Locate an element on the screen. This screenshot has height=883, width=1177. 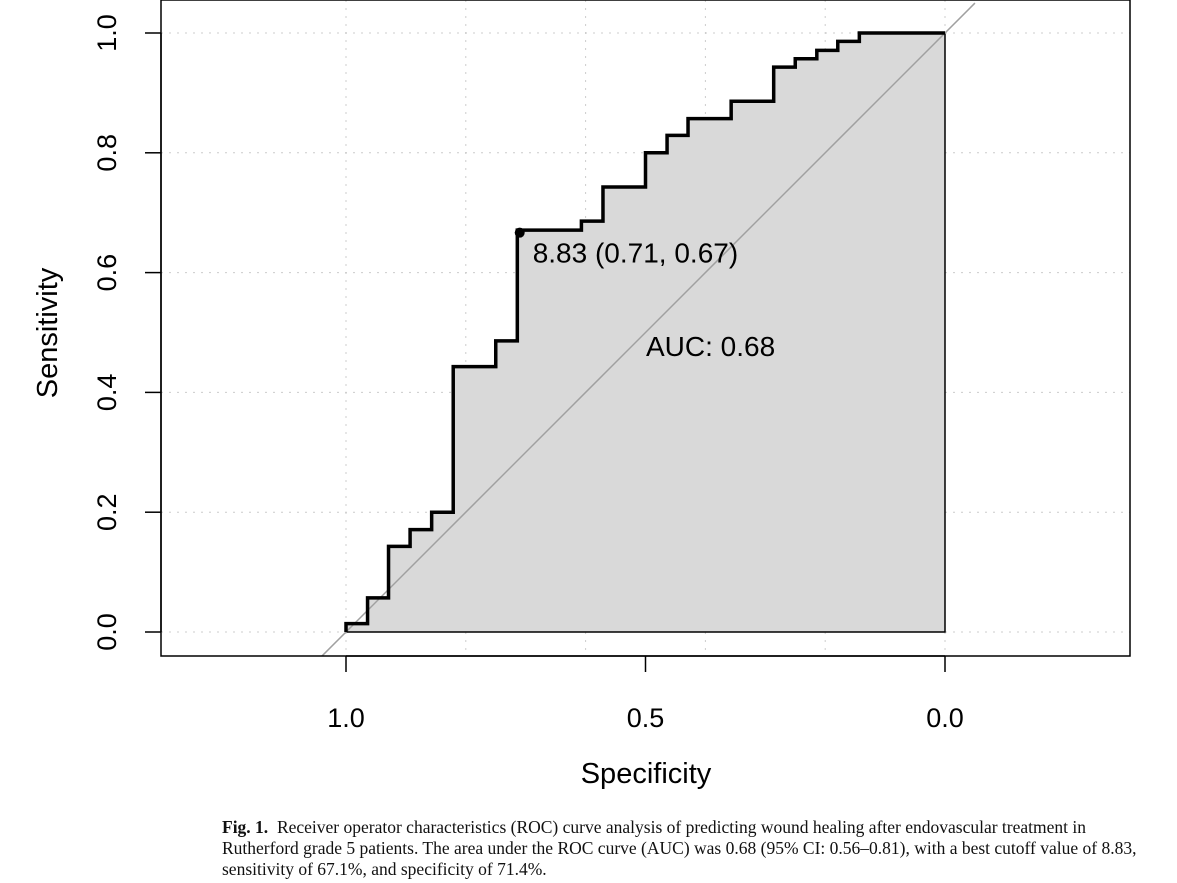
y-tick-label: 0.6 is located at coordinates (107, 273).